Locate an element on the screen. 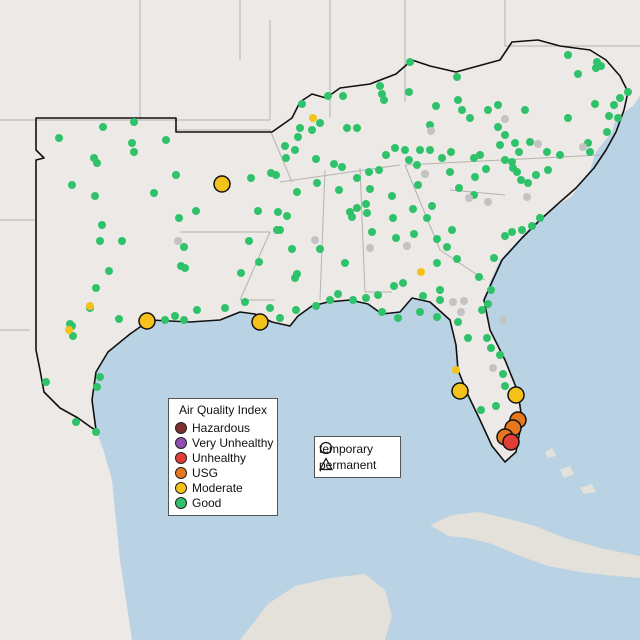 This screenshot has height=640, width=640. legend-item-very-unhealthy: Very Unhealthy is located at coordinates (224, 443).